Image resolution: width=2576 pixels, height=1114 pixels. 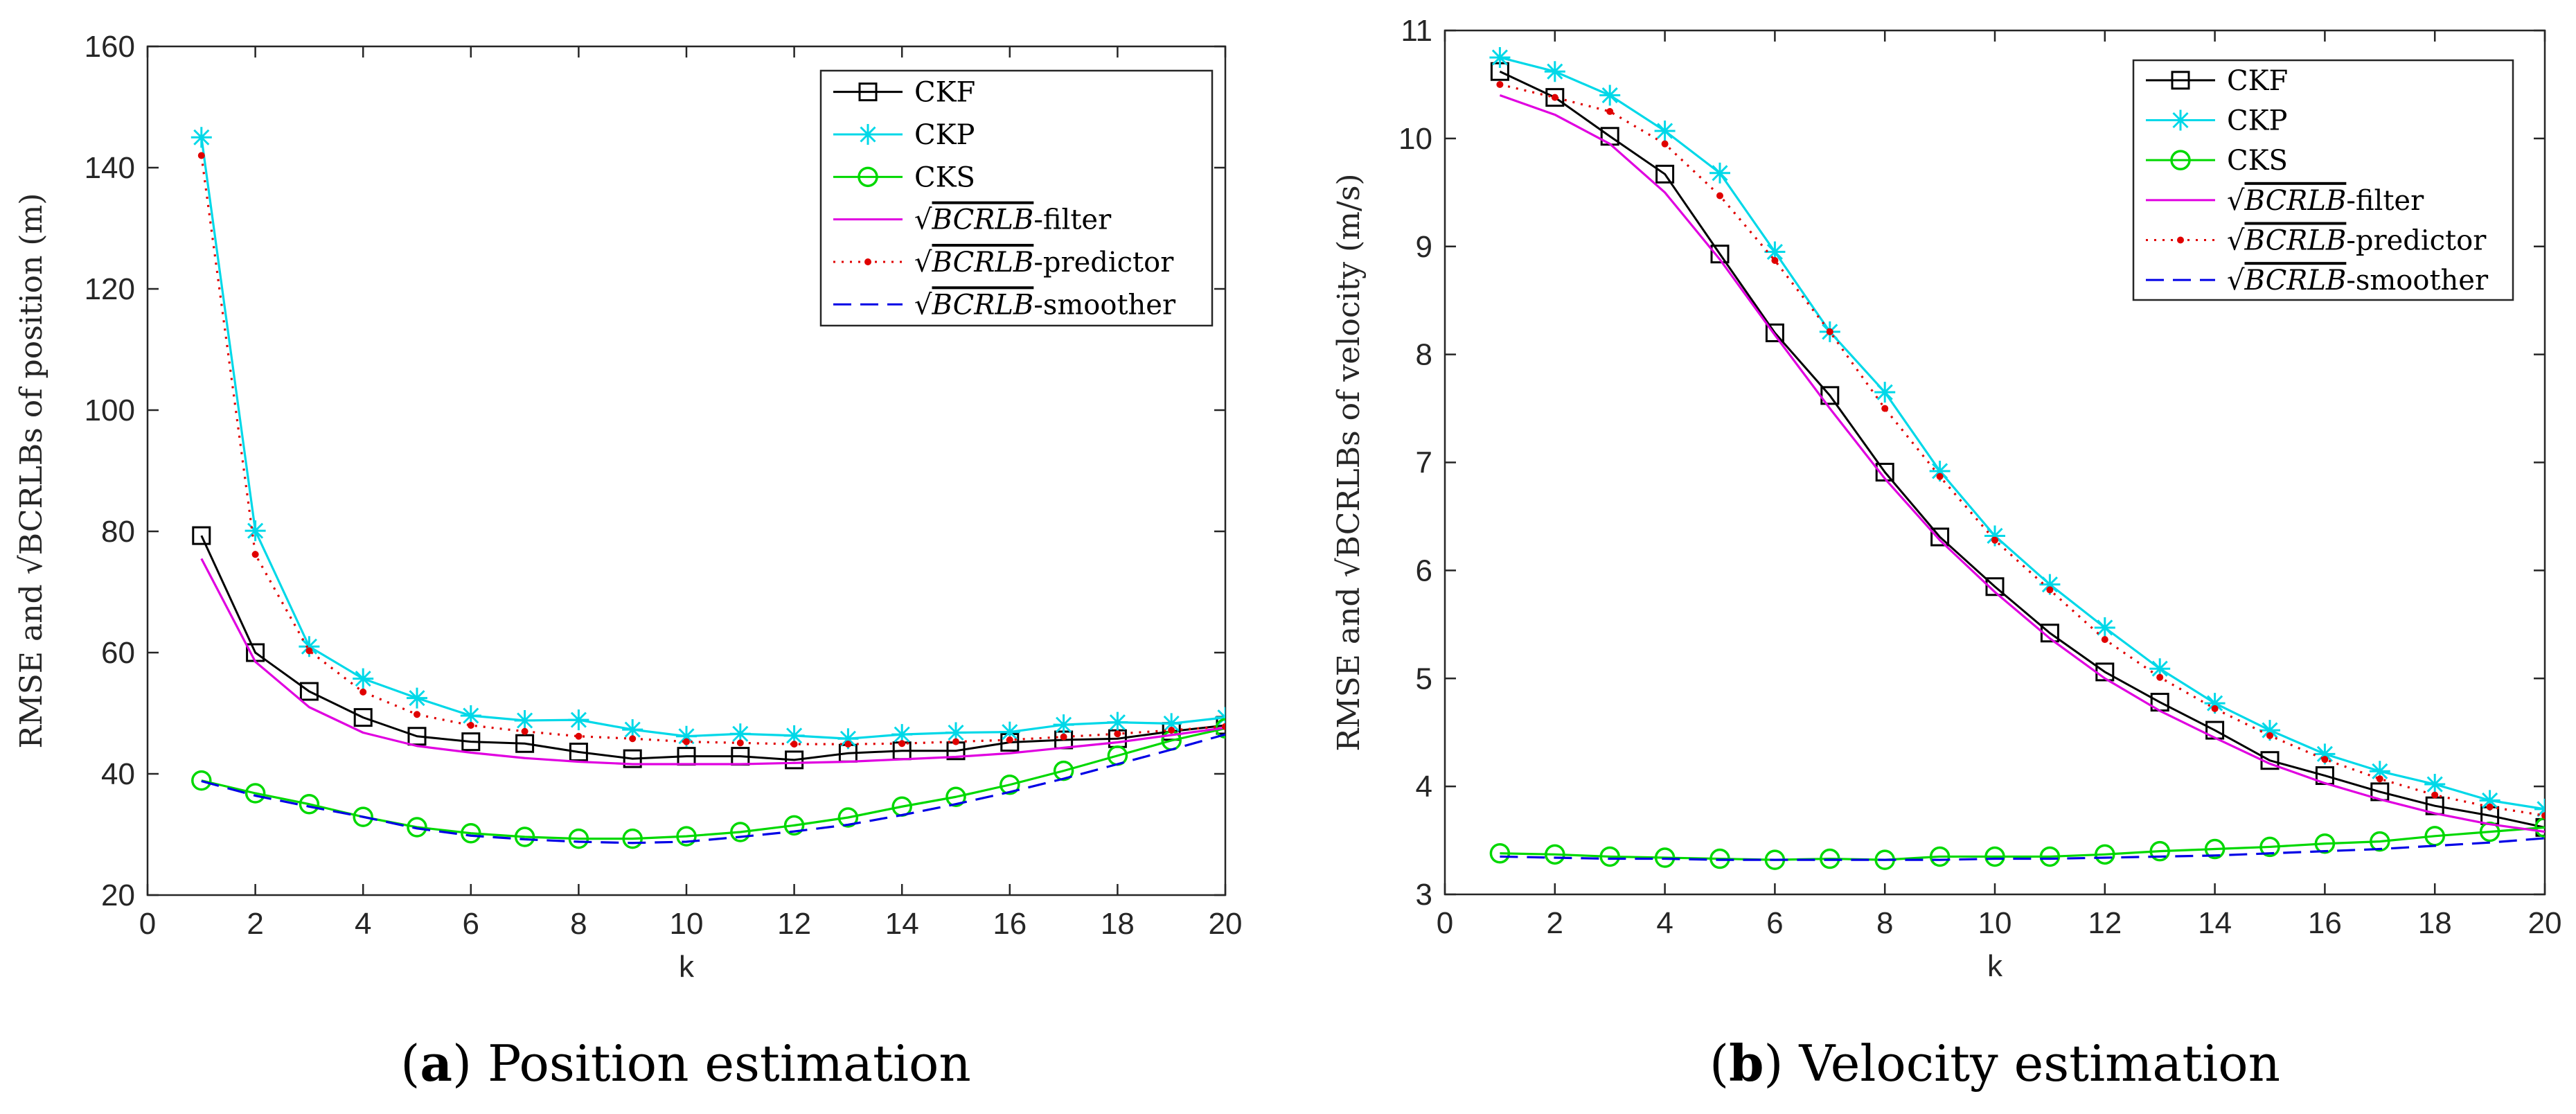 I want to click on y-axis-label: RMSE and √BCRLBs of position (m), so click(x=31, y=471).